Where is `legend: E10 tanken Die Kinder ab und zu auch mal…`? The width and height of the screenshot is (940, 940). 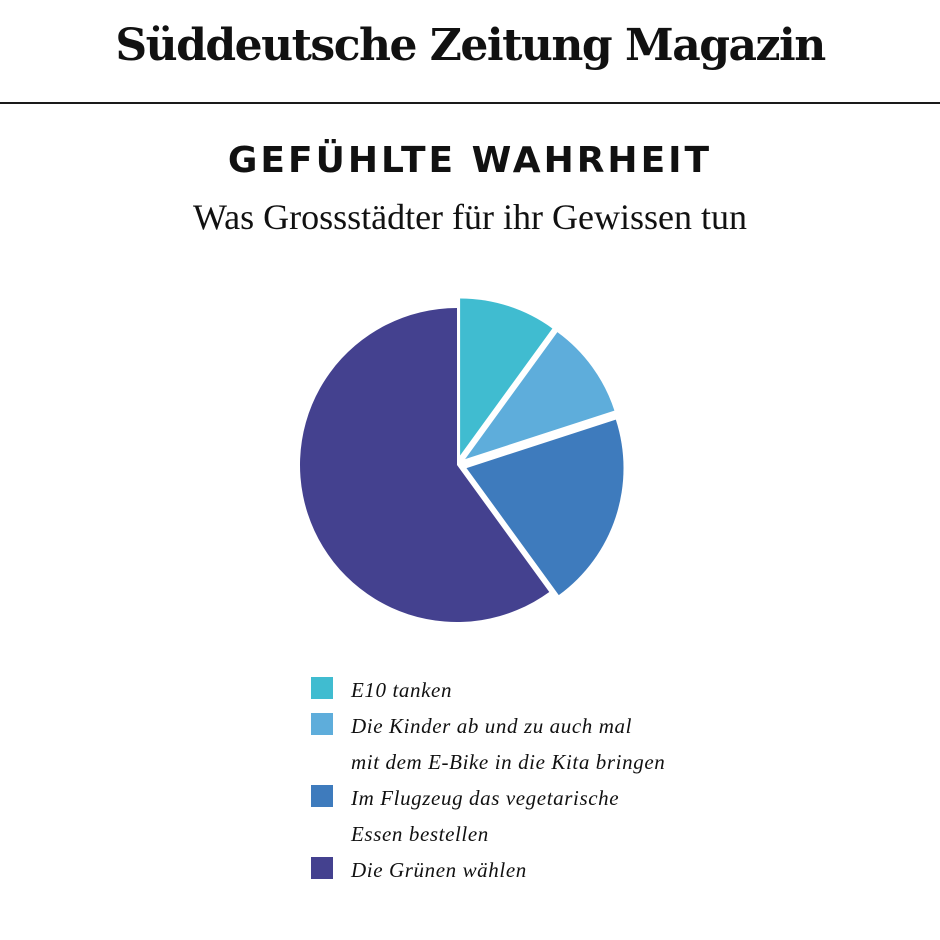 legend: E10 tanken Die Kinder ab und zu auch mal… is located at coordinates (531, 780).